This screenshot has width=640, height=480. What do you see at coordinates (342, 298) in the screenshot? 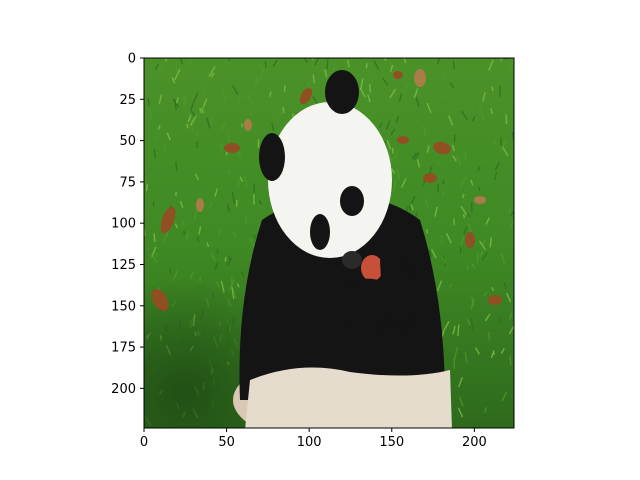
I see `panda-body-dark` at bounding box center [342, 298].